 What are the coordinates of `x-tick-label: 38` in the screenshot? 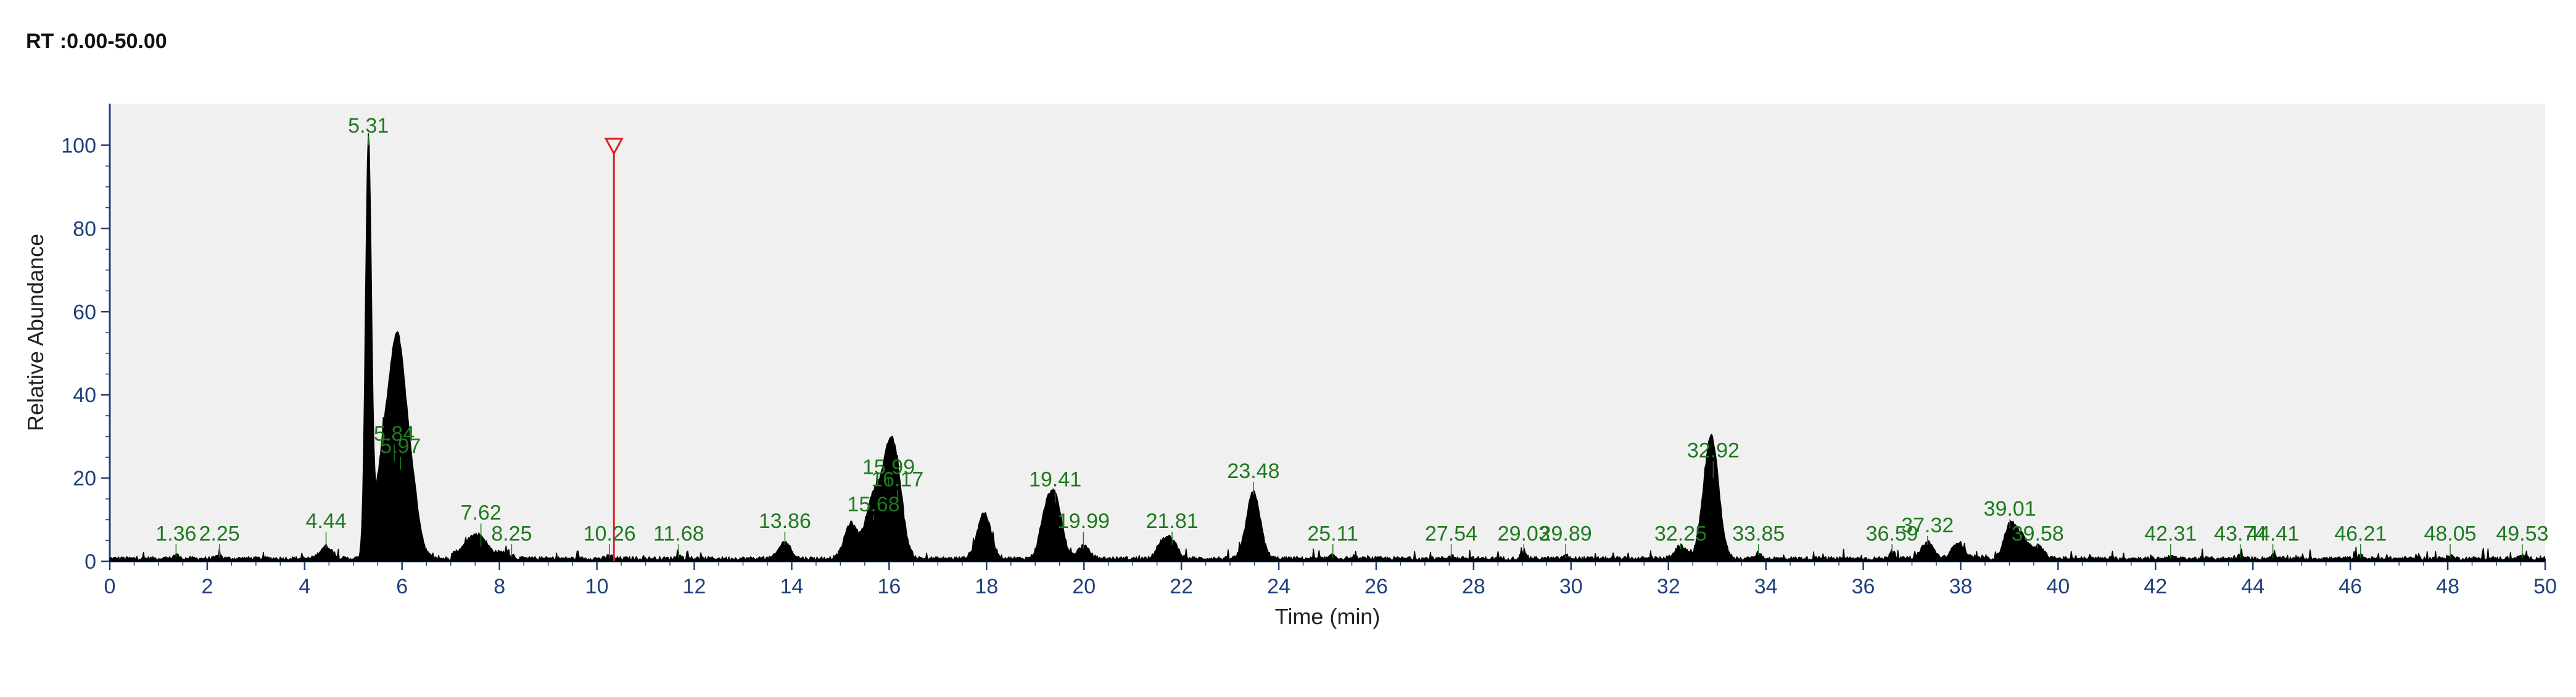 It's located at (1961, 586).